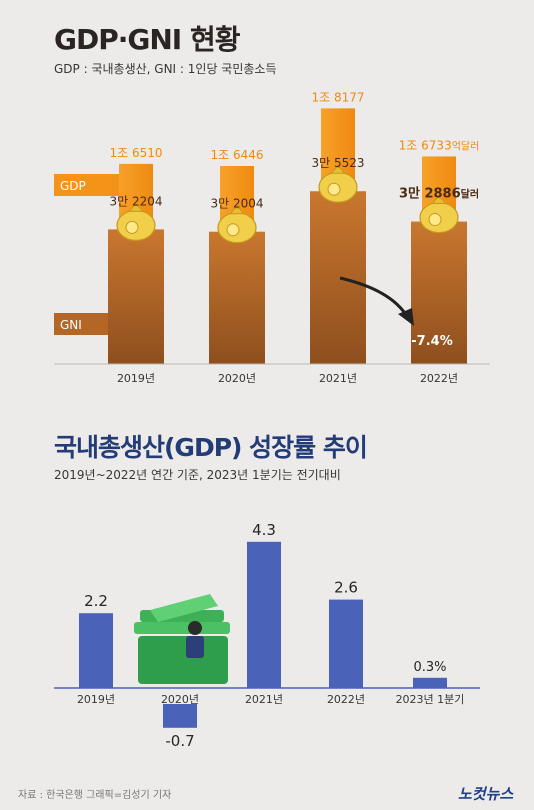  What do you see at coordinates (96, 601) in the screenshot?
I see `growth-value-label: 2.2` at bounding box center [96, 601].